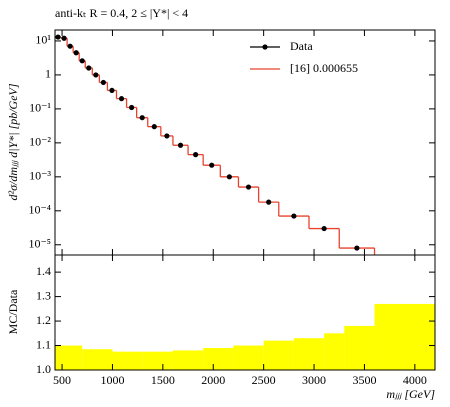 This screenshot has width=450, height=407. What do you see at coordinates (48, 74) in the screenshot?
I see `y-tick-label: 1` at bounding box center [48, 74].